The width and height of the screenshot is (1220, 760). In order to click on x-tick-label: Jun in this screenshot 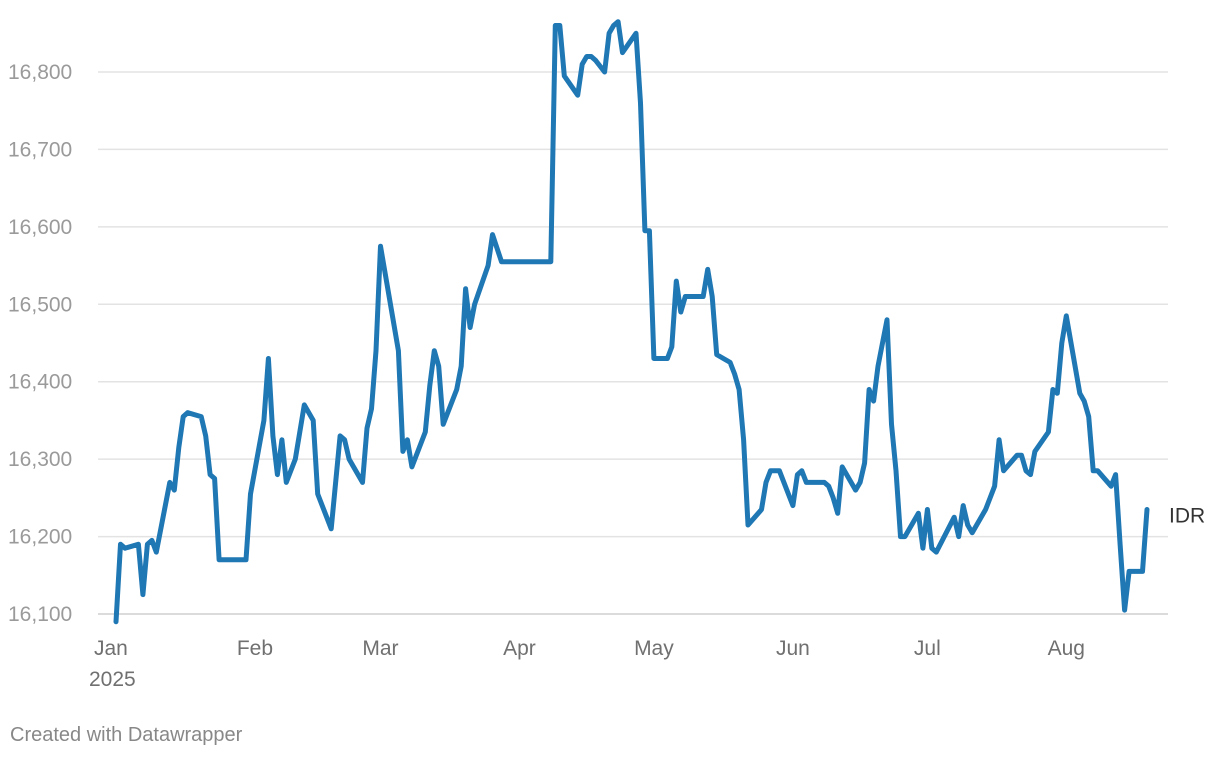, I will do `click(793, 648)`.